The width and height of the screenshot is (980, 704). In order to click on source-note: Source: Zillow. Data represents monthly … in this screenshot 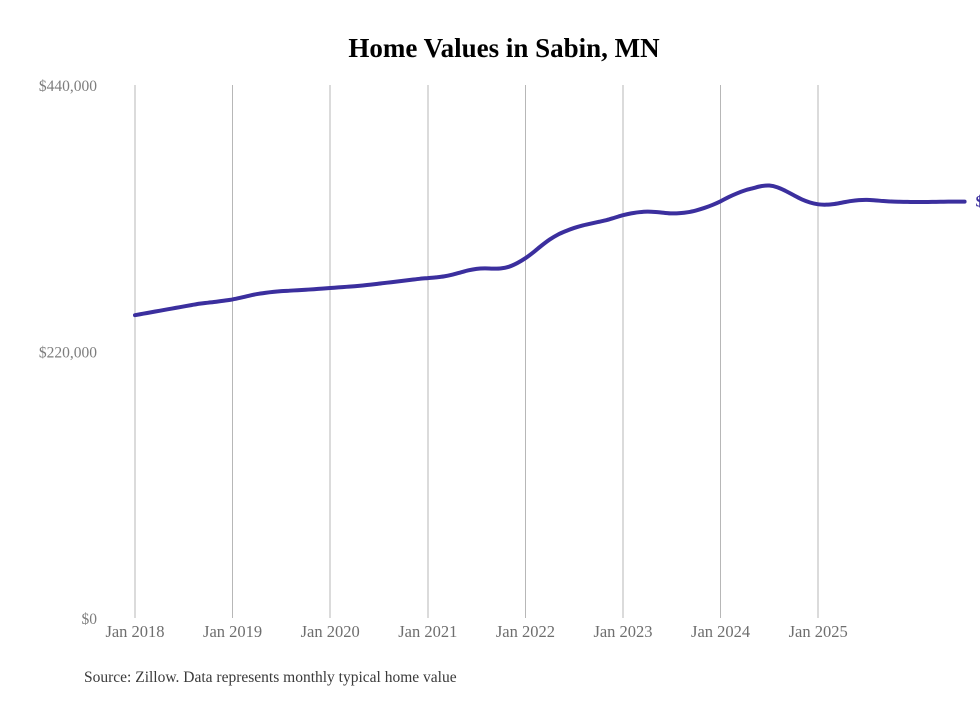, I will do `click(270, 677)`.